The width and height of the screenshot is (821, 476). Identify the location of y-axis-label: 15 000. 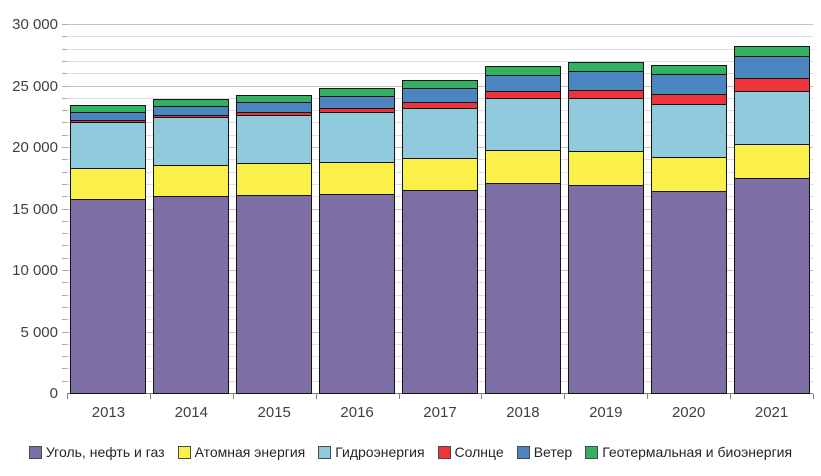
(35, 209).